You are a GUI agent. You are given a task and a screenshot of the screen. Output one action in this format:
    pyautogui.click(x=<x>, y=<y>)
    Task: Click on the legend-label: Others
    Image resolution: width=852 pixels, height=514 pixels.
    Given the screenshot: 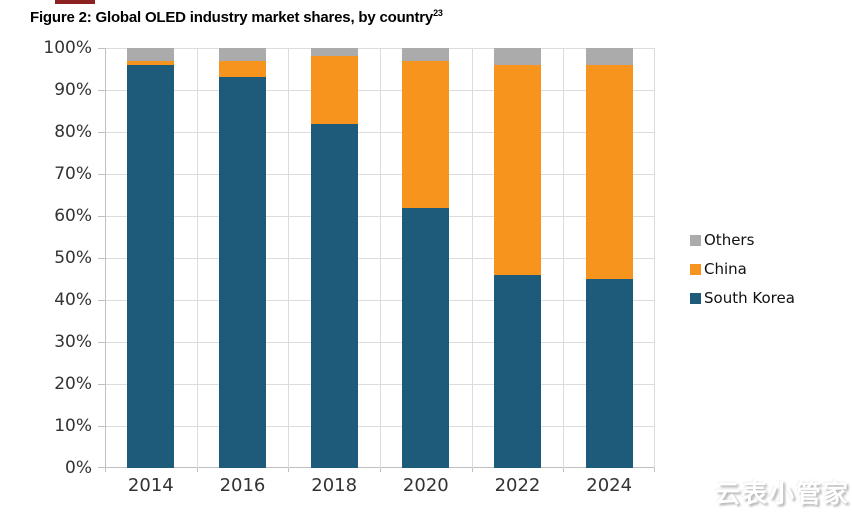 What is the action you would take?
    pyautogui.click(x=729, y=240)
    